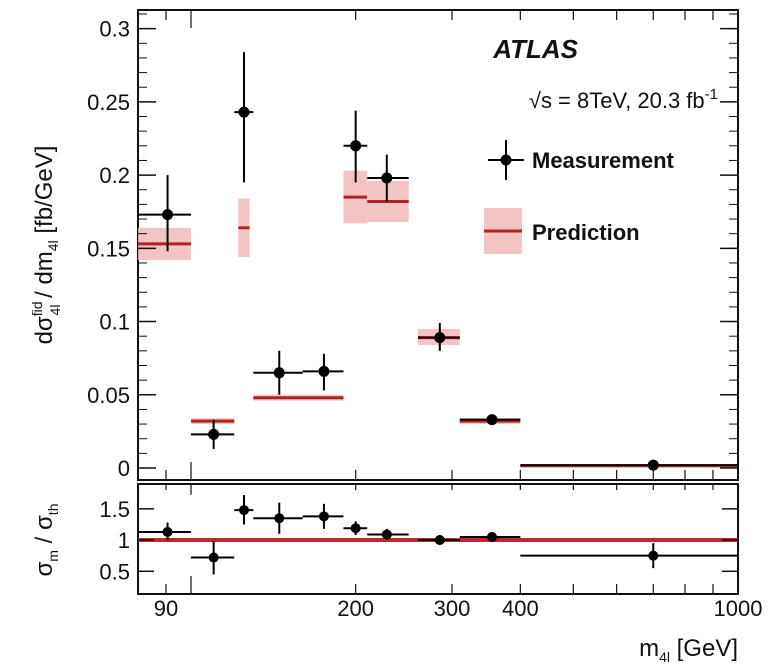  I want to click on ratio-y-axis-label-part: m, so click(53, 556).